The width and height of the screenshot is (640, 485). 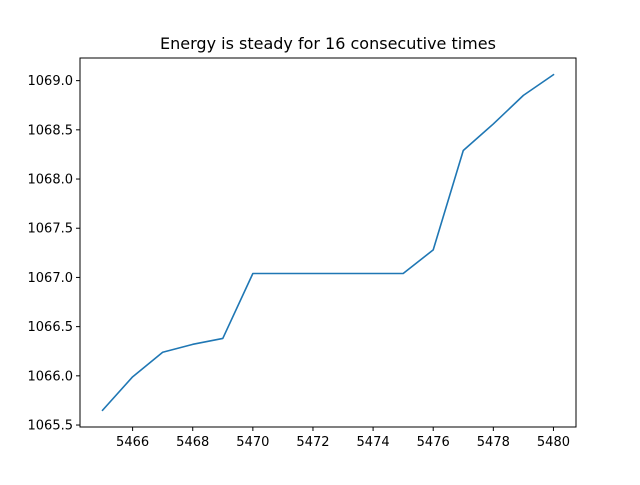 I want to click on x-tick-label: 5480, so click(x=553, y=442).